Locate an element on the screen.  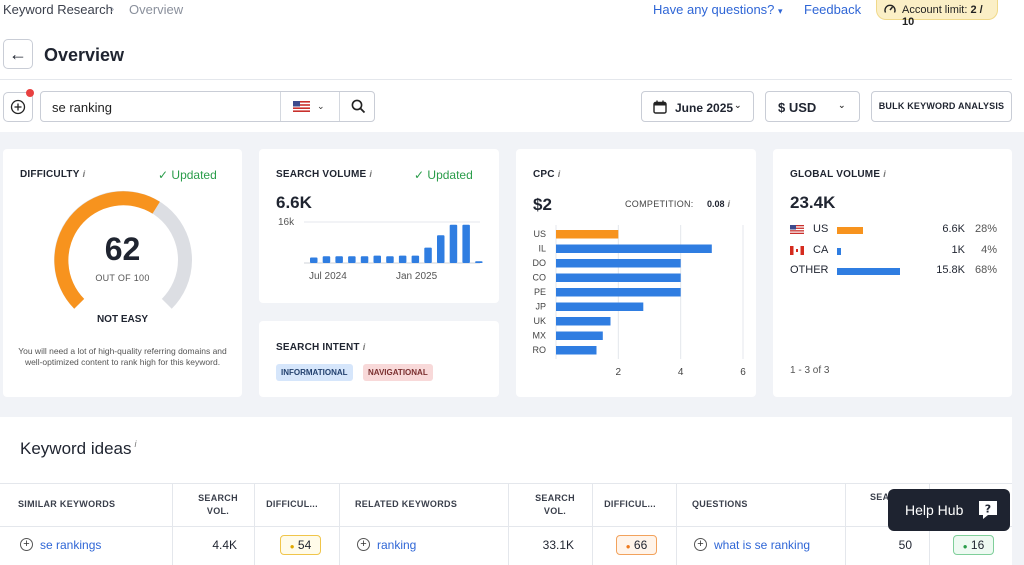
difficulty-score: 62 is located at coordinates (122, 249).